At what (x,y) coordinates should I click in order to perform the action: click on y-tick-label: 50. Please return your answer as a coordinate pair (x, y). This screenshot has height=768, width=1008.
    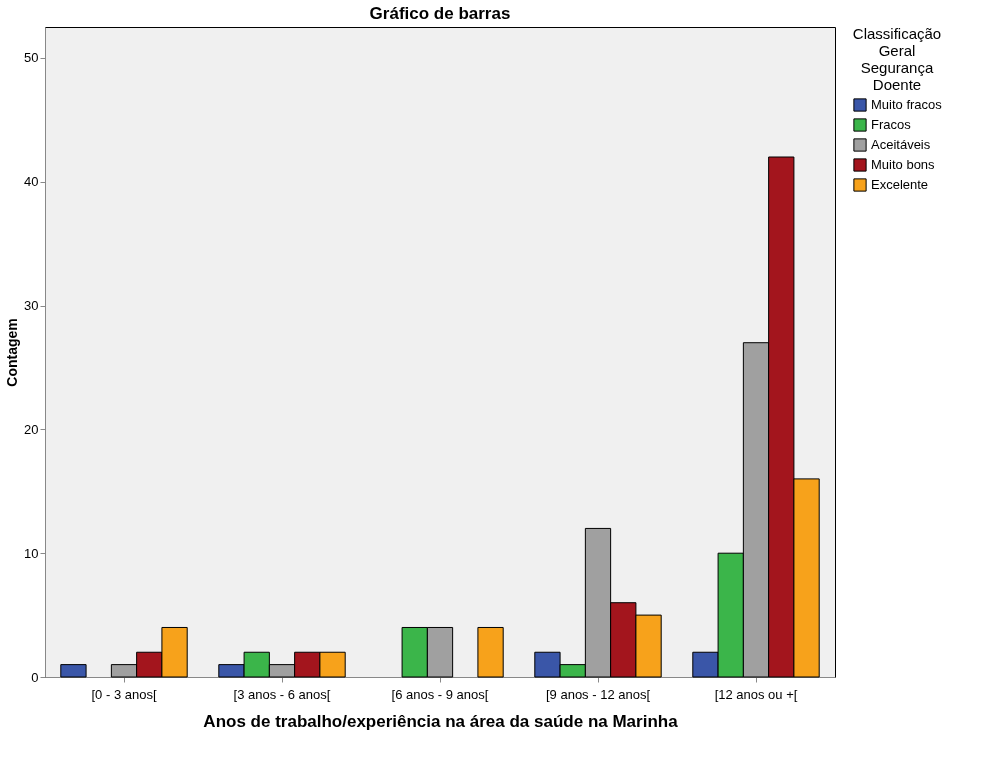
    Looking at the image, I should click on (31, 58).